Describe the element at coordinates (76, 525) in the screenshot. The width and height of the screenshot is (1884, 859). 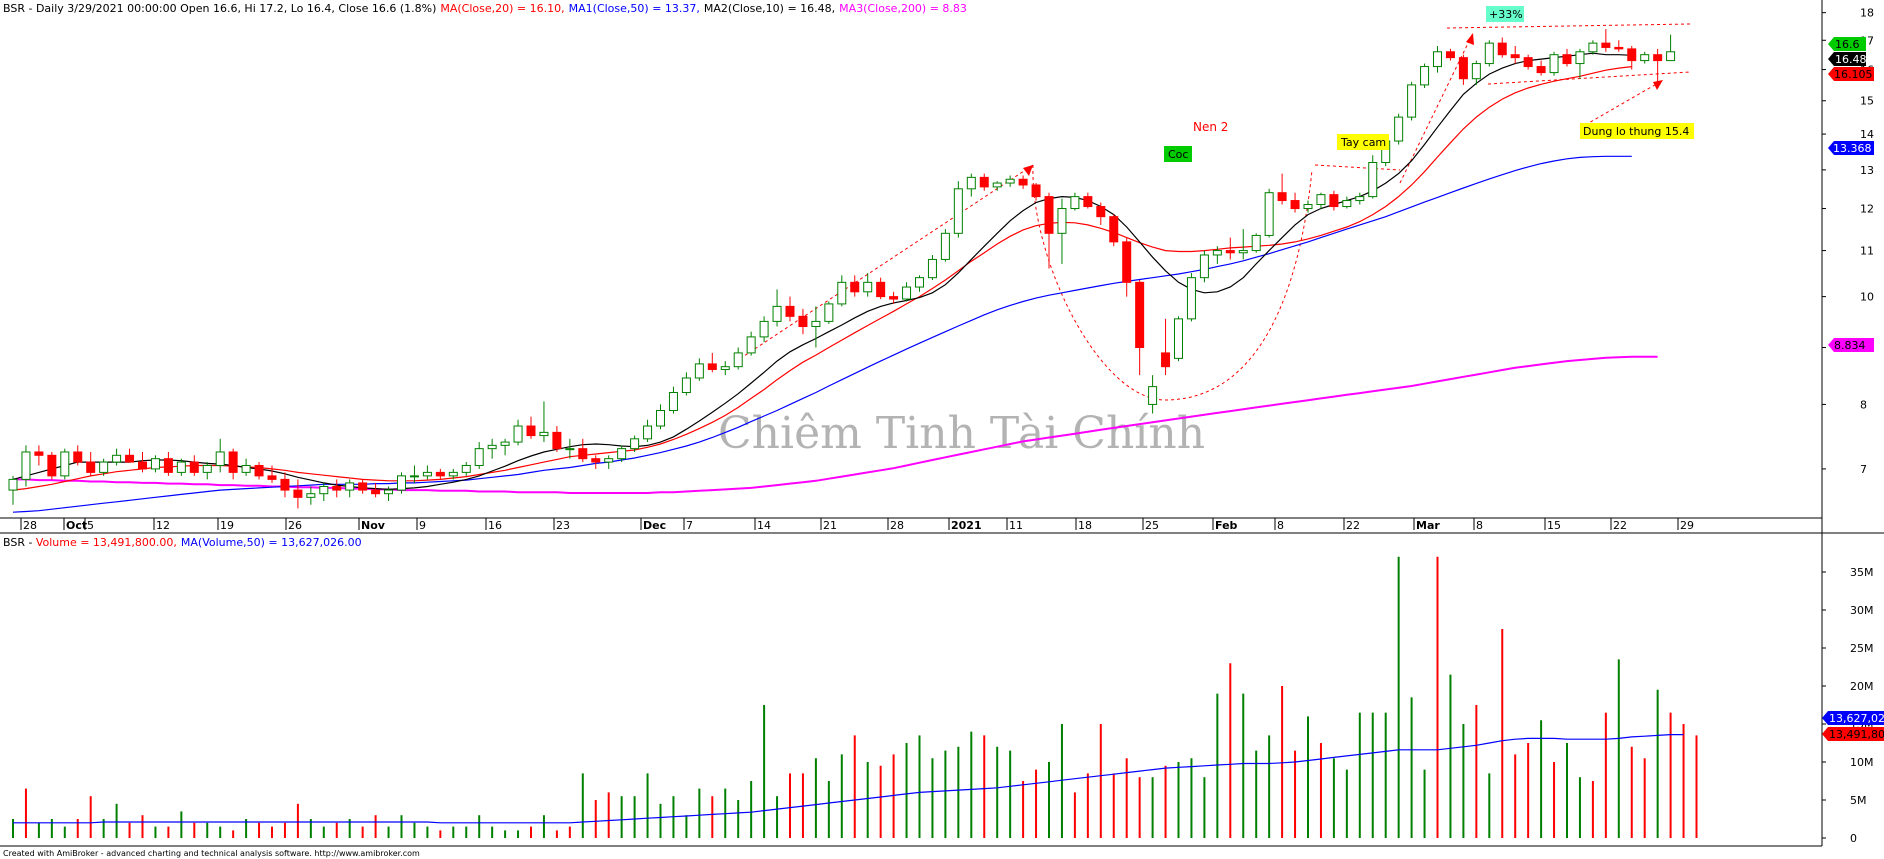
I see `x-tick-label: Oct` at that location.